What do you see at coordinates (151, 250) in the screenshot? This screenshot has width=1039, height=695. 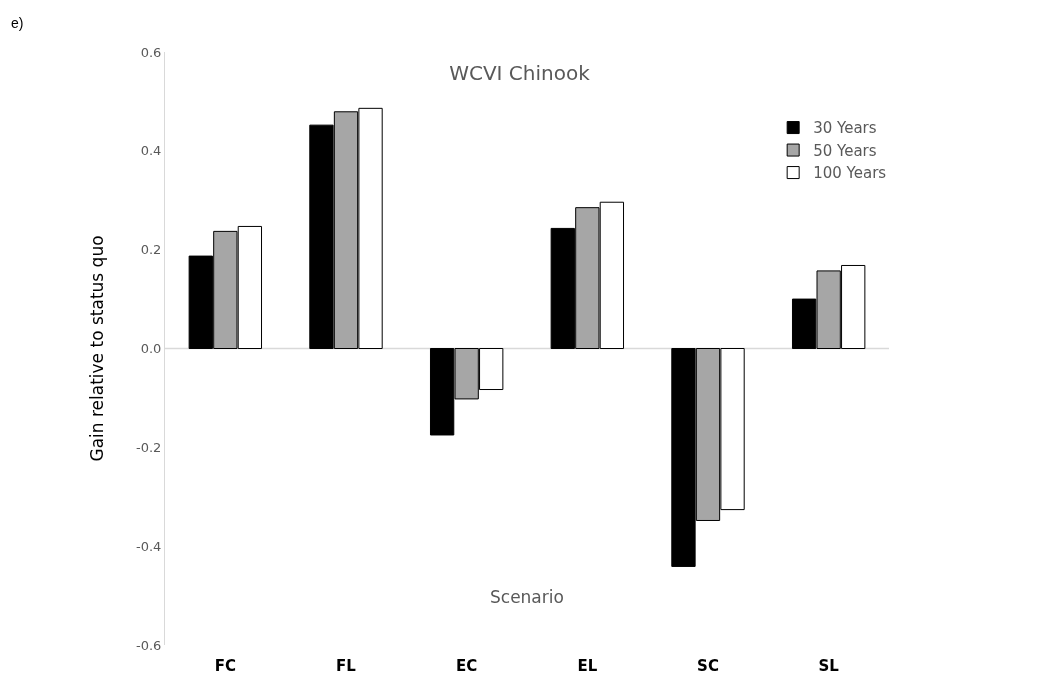 I see `y-tick-label: 0.2` at bounding box center [151, 250].